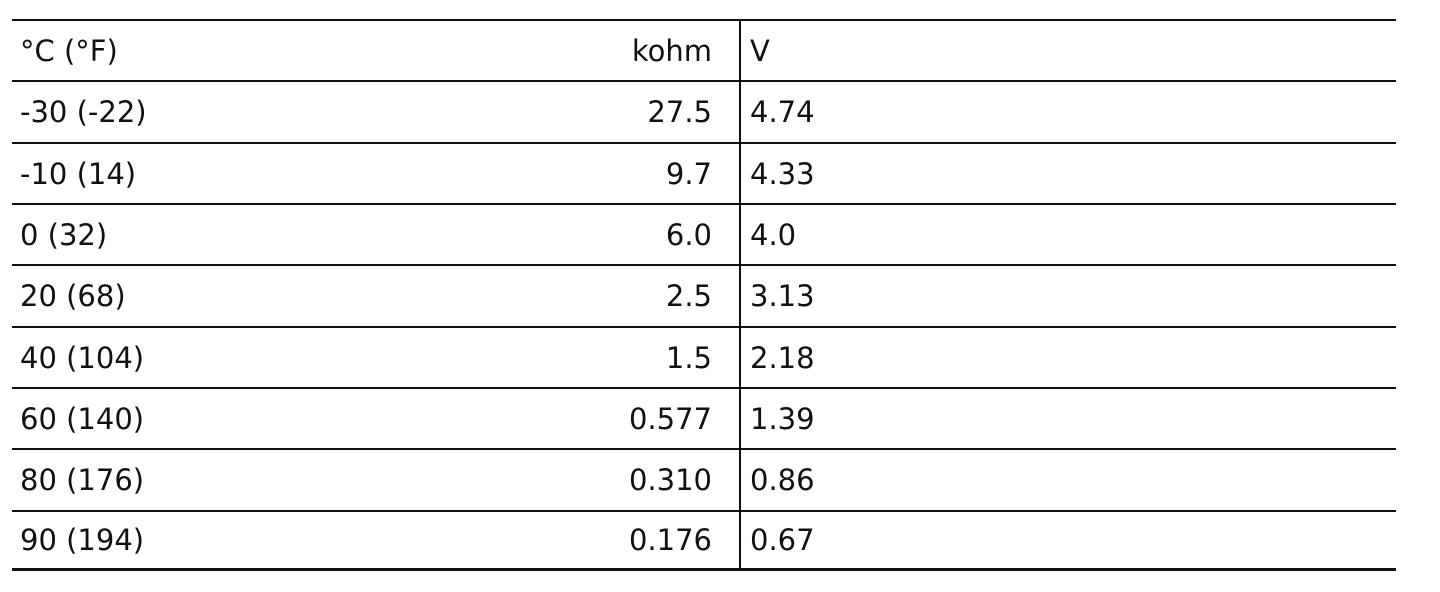 Image resolution: width=1440 pixels, height=592 pixels. What do you see at coordinates (782, 419) in the screenshot?
I see `table-cell: 1.39` at bounding box center [782, 419].